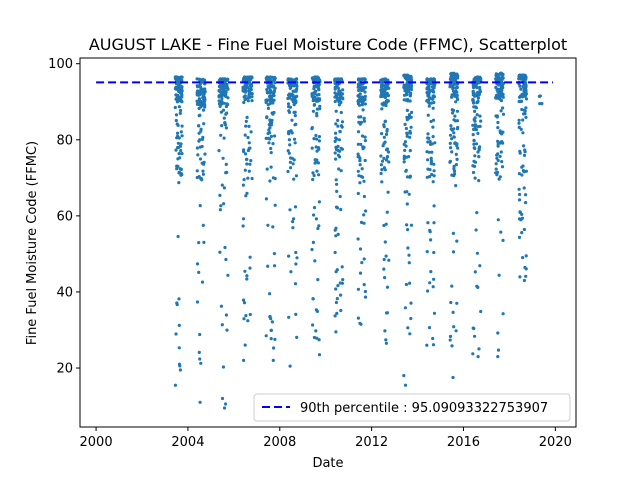 The height and width of the screenshot is (480, 640). What do you see at coordinates (463, 442) in the screenshot?
I see `x-tick-label: 2016` at bounding box center [463, 442].